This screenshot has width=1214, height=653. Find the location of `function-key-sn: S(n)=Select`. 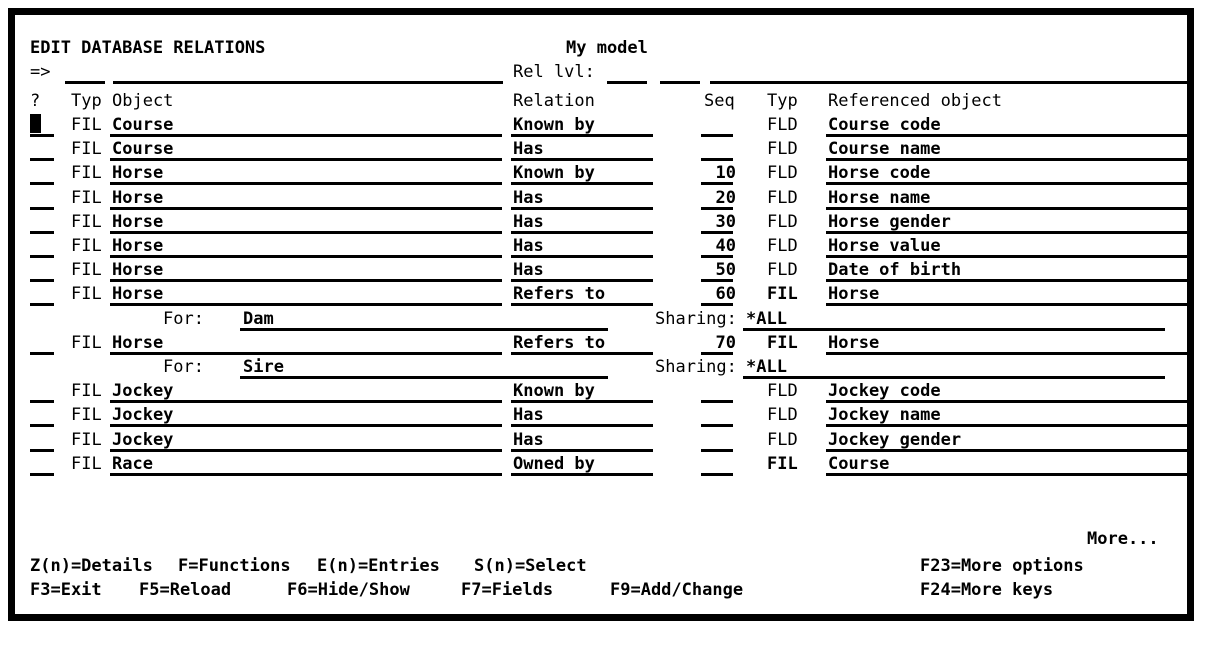

function-key-sn: S(n)=Select is located at coordinates (530, 566).